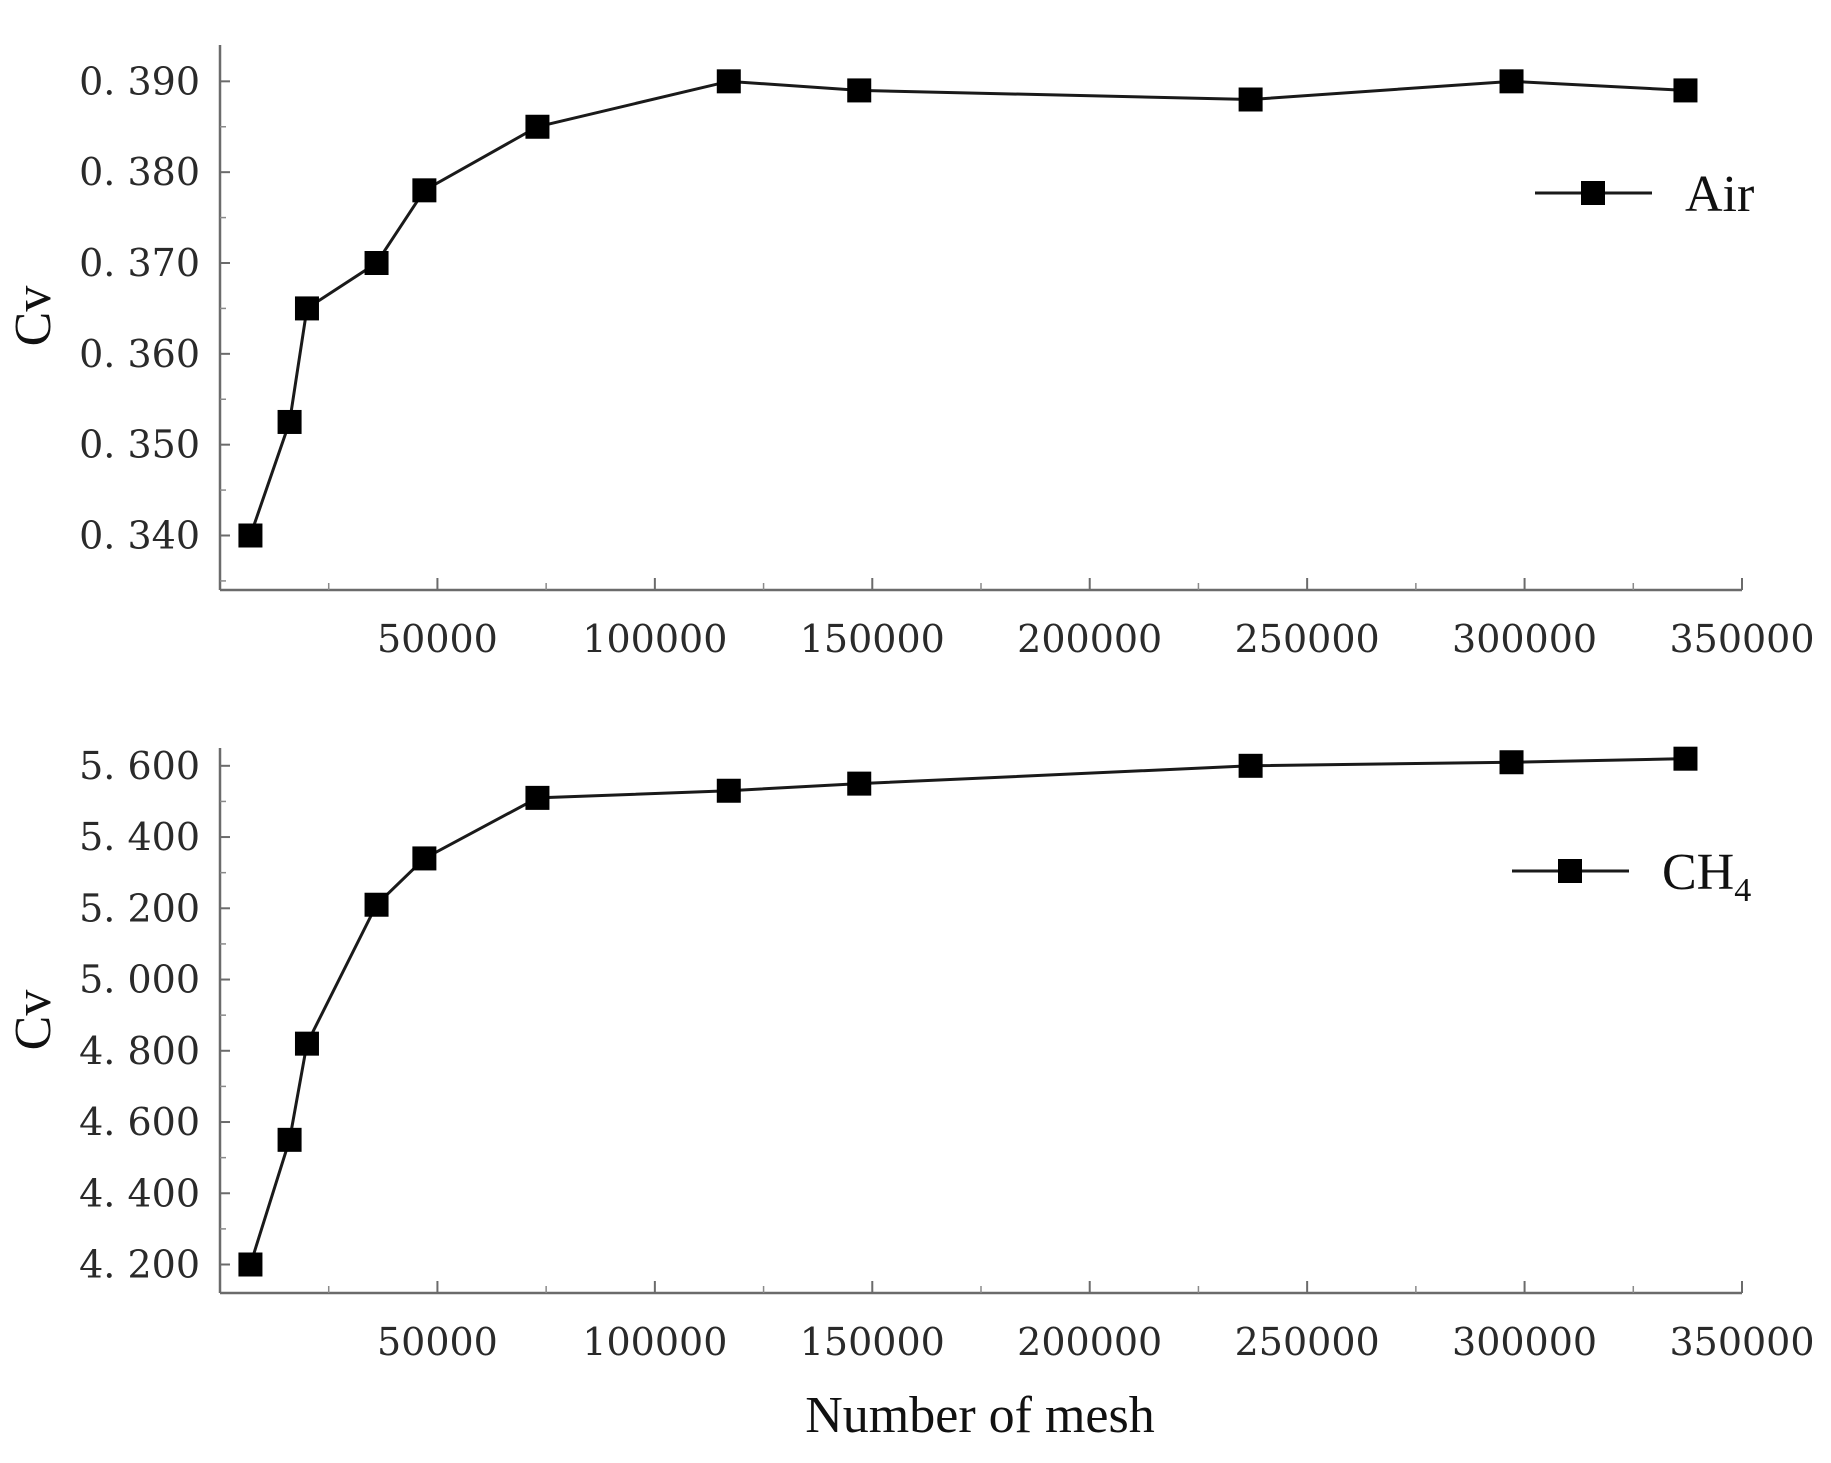 The width and height of the screenshot is (1831, 1463). What do you see at coordinates (139, 81) in the screenshot?
I see `y-tick-label: 0. 390` at bounding box center [139, 81].